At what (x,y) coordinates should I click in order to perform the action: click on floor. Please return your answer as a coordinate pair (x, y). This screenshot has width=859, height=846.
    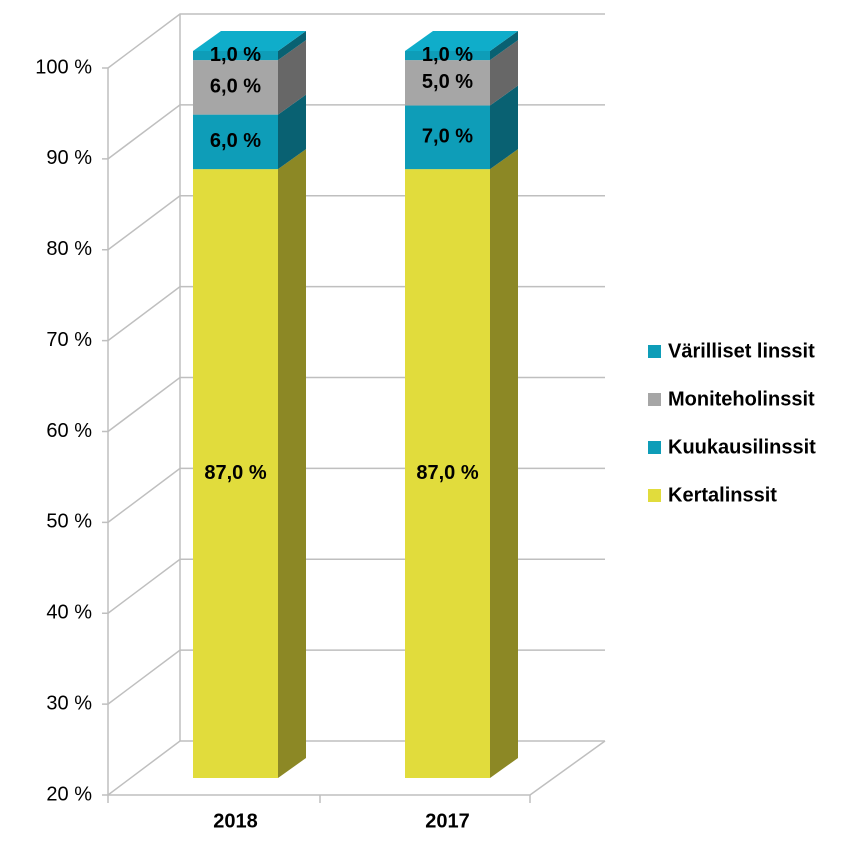
    Looking at the image, I should click on (357, 768).